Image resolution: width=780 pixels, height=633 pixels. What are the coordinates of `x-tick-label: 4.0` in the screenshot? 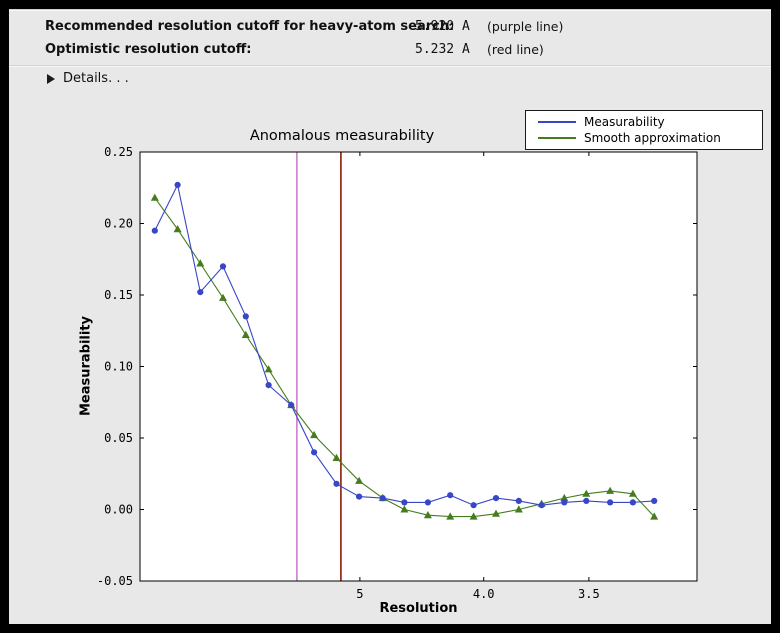 It's located at (484, 594).